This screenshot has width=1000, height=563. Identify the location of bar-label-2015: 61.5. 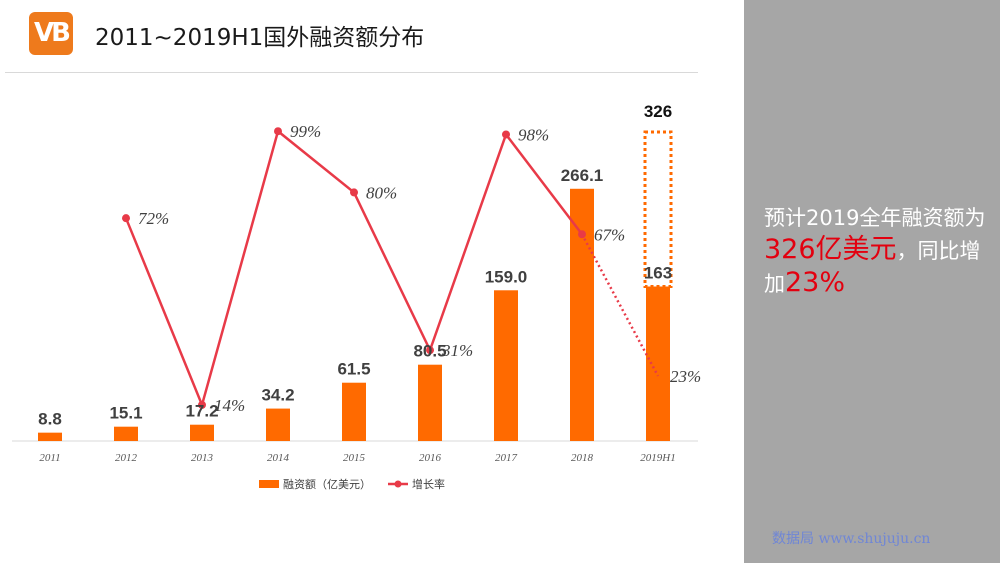
(353, 369).